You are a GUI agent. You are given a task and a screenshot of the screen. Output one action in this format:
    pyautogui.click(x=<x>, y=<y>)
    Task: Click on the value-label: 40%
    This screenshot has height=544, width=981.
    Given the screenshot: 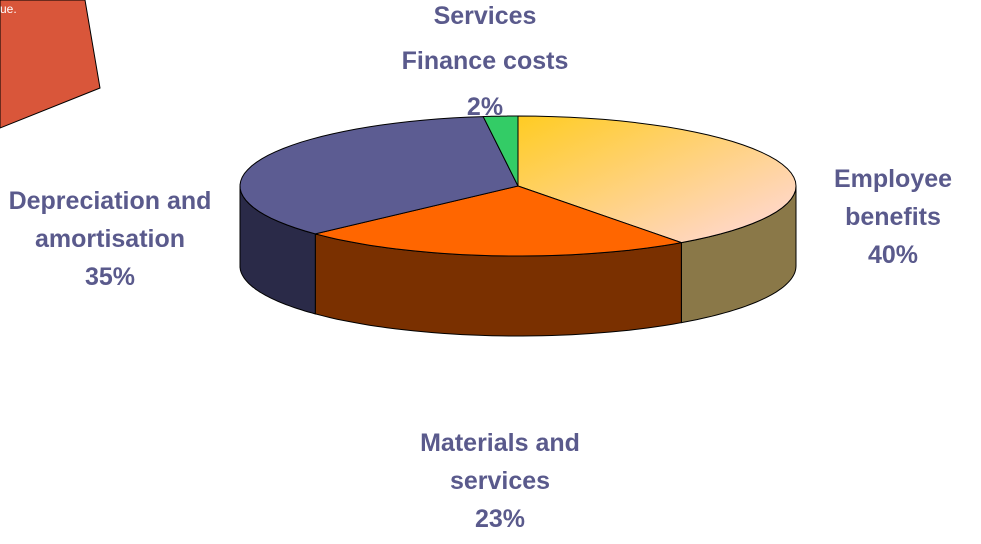 What is the action you would take?
    pyautogui.click(x=893, y=255)
    